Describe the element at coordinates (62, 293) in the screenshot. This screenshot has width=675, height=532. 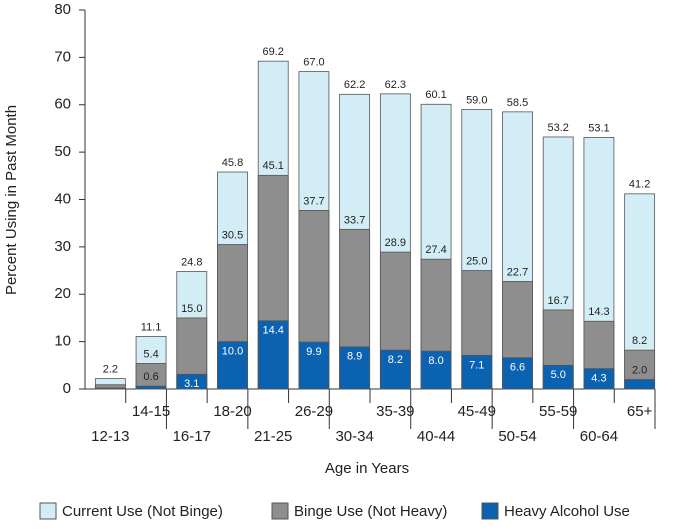
I see `y-tick-label: 20` at that location.